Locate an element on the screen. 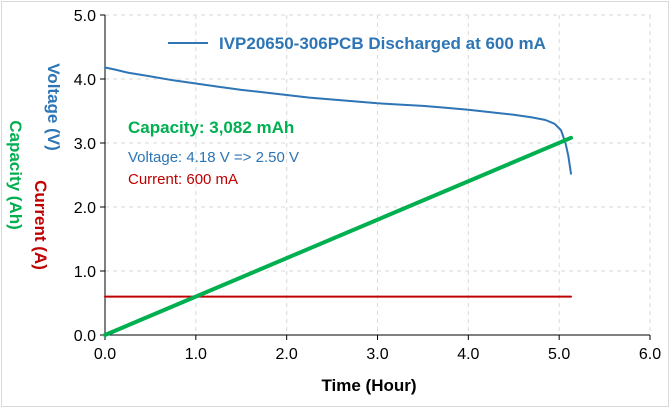 Image resolution: width=672 pixels, height=410 pixels. y-axis-title-capacity: Capacity (Ah) is located at coordinates (15, 175).